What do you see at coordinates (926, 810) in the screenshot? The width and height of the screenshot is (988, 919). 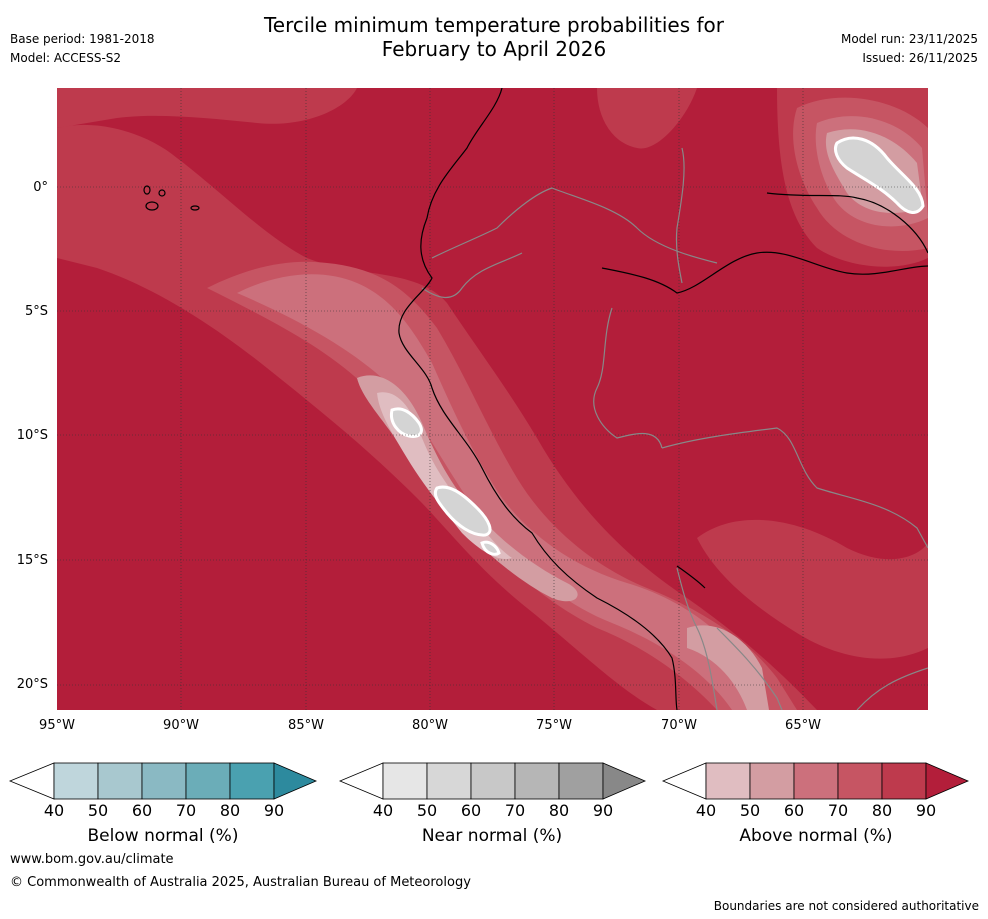 I see `legend-above-tick-90: 90` at bounding box center [926, 810].